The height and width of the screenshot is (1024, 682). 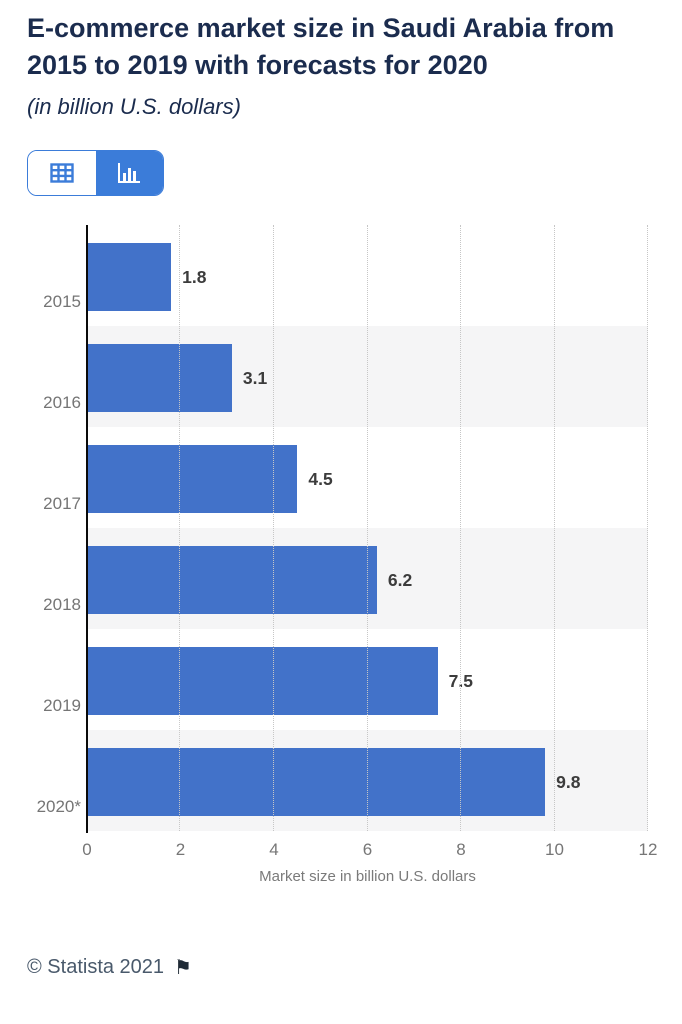 What do you see at coordinates (461, 849) in the screenshot?
I see `x-tick-label: 8` at bounding box center [461, 849].